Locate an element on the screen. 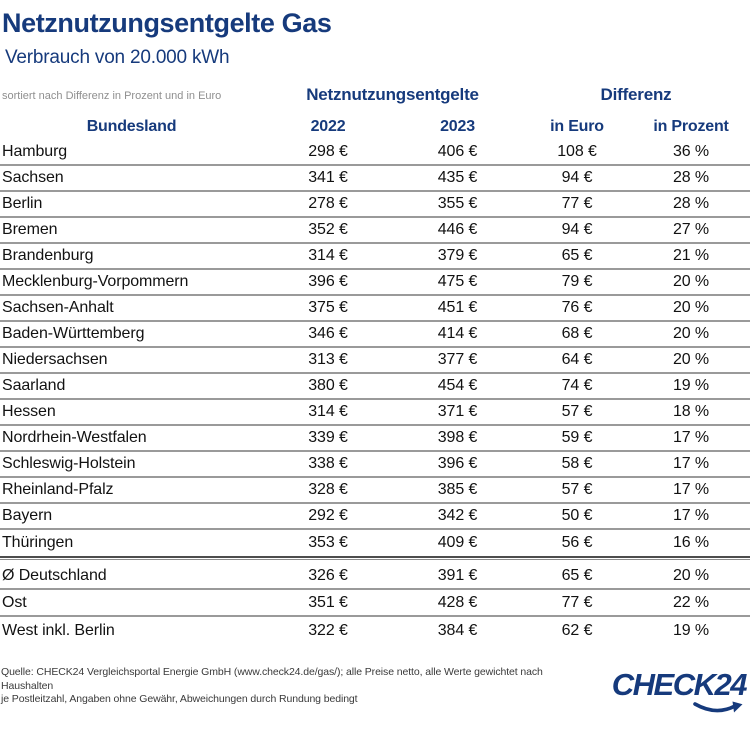 This screenshot has height=752, width=750. diff-euro: 50 € is located at coordinates (577, 516).